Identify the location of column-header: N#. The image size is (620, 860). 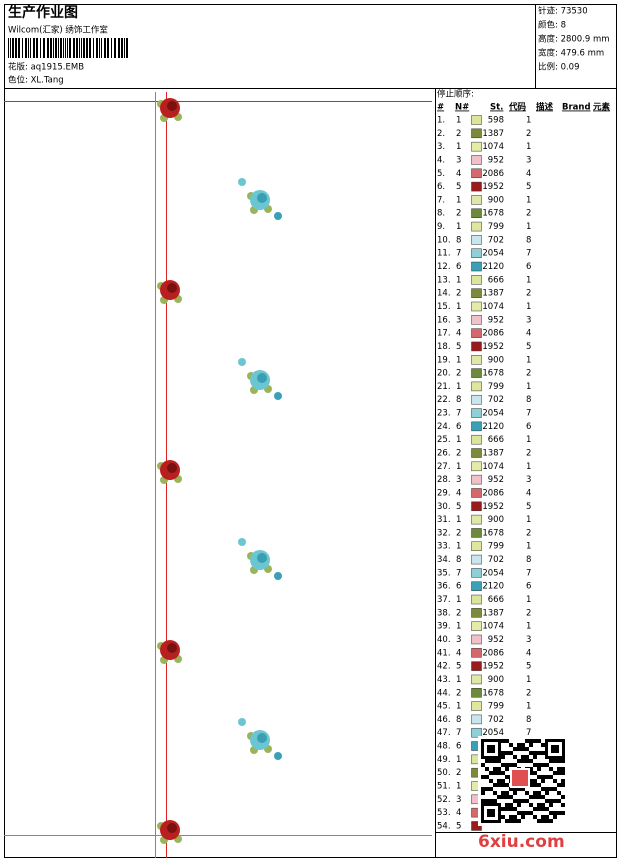
(462, 108).